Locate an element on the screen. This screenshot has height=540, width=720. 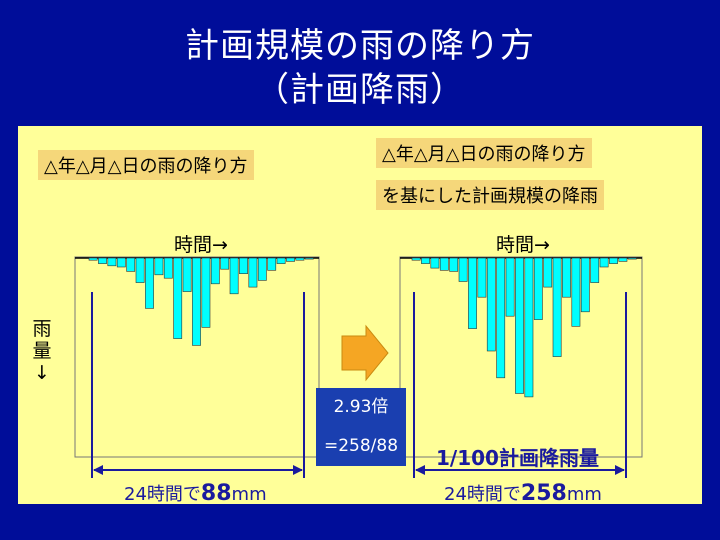
right-total-label: 24時間で258mm is located at coordinates (523, 493).